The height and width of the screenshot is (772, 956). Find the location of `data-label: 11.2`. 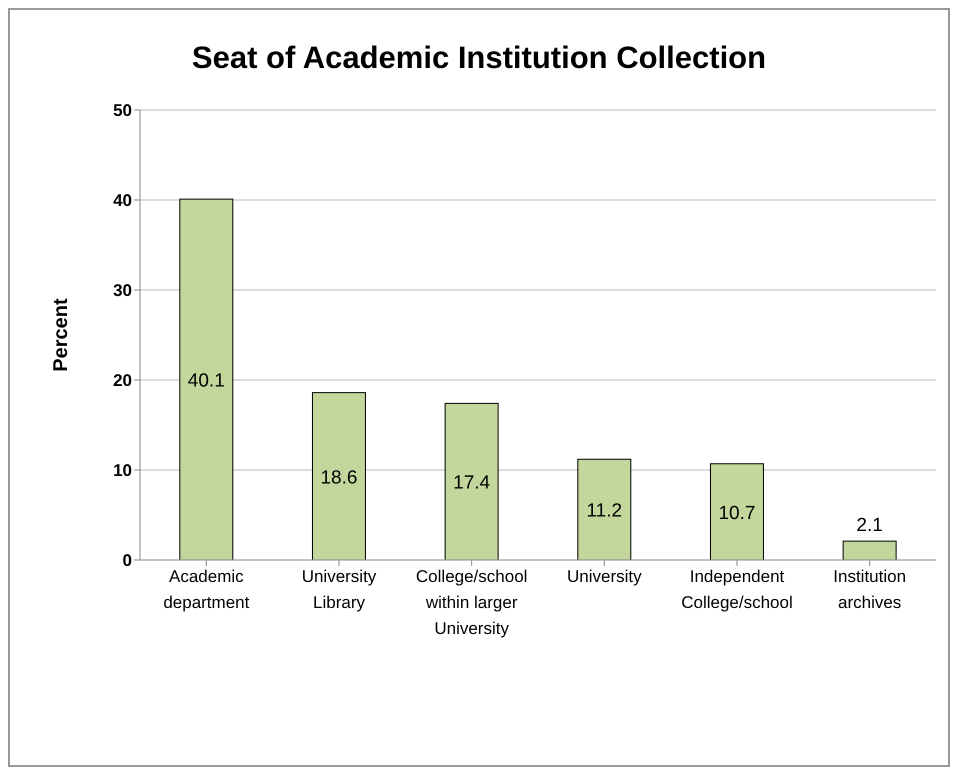

data-label: 11.2 is located at coordinates (604, 511).